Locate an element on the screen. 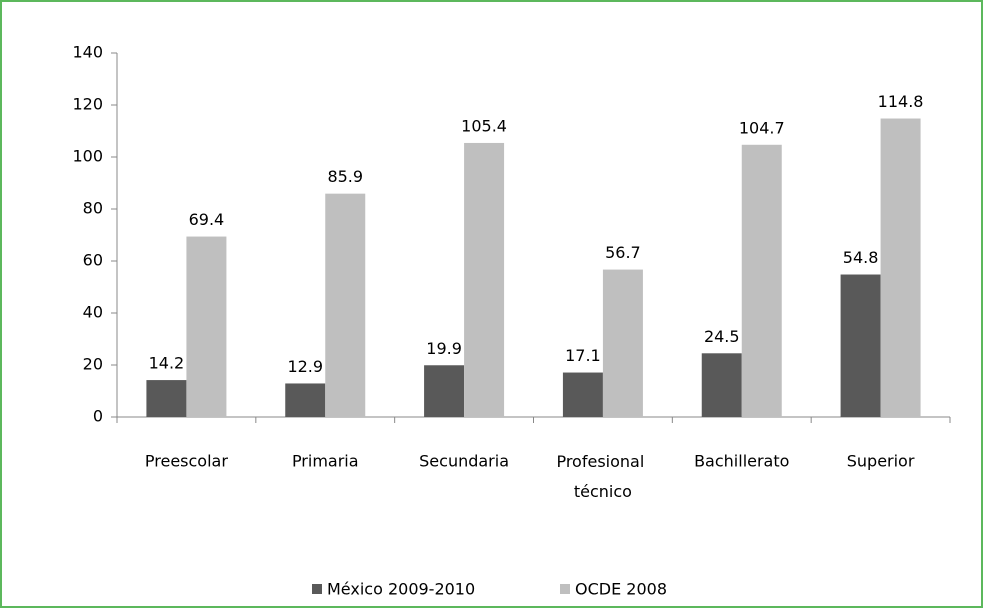 The height and width of the screenshot is (608, 983). x-tick-label: Primaria is located at coordinates (325, 461).